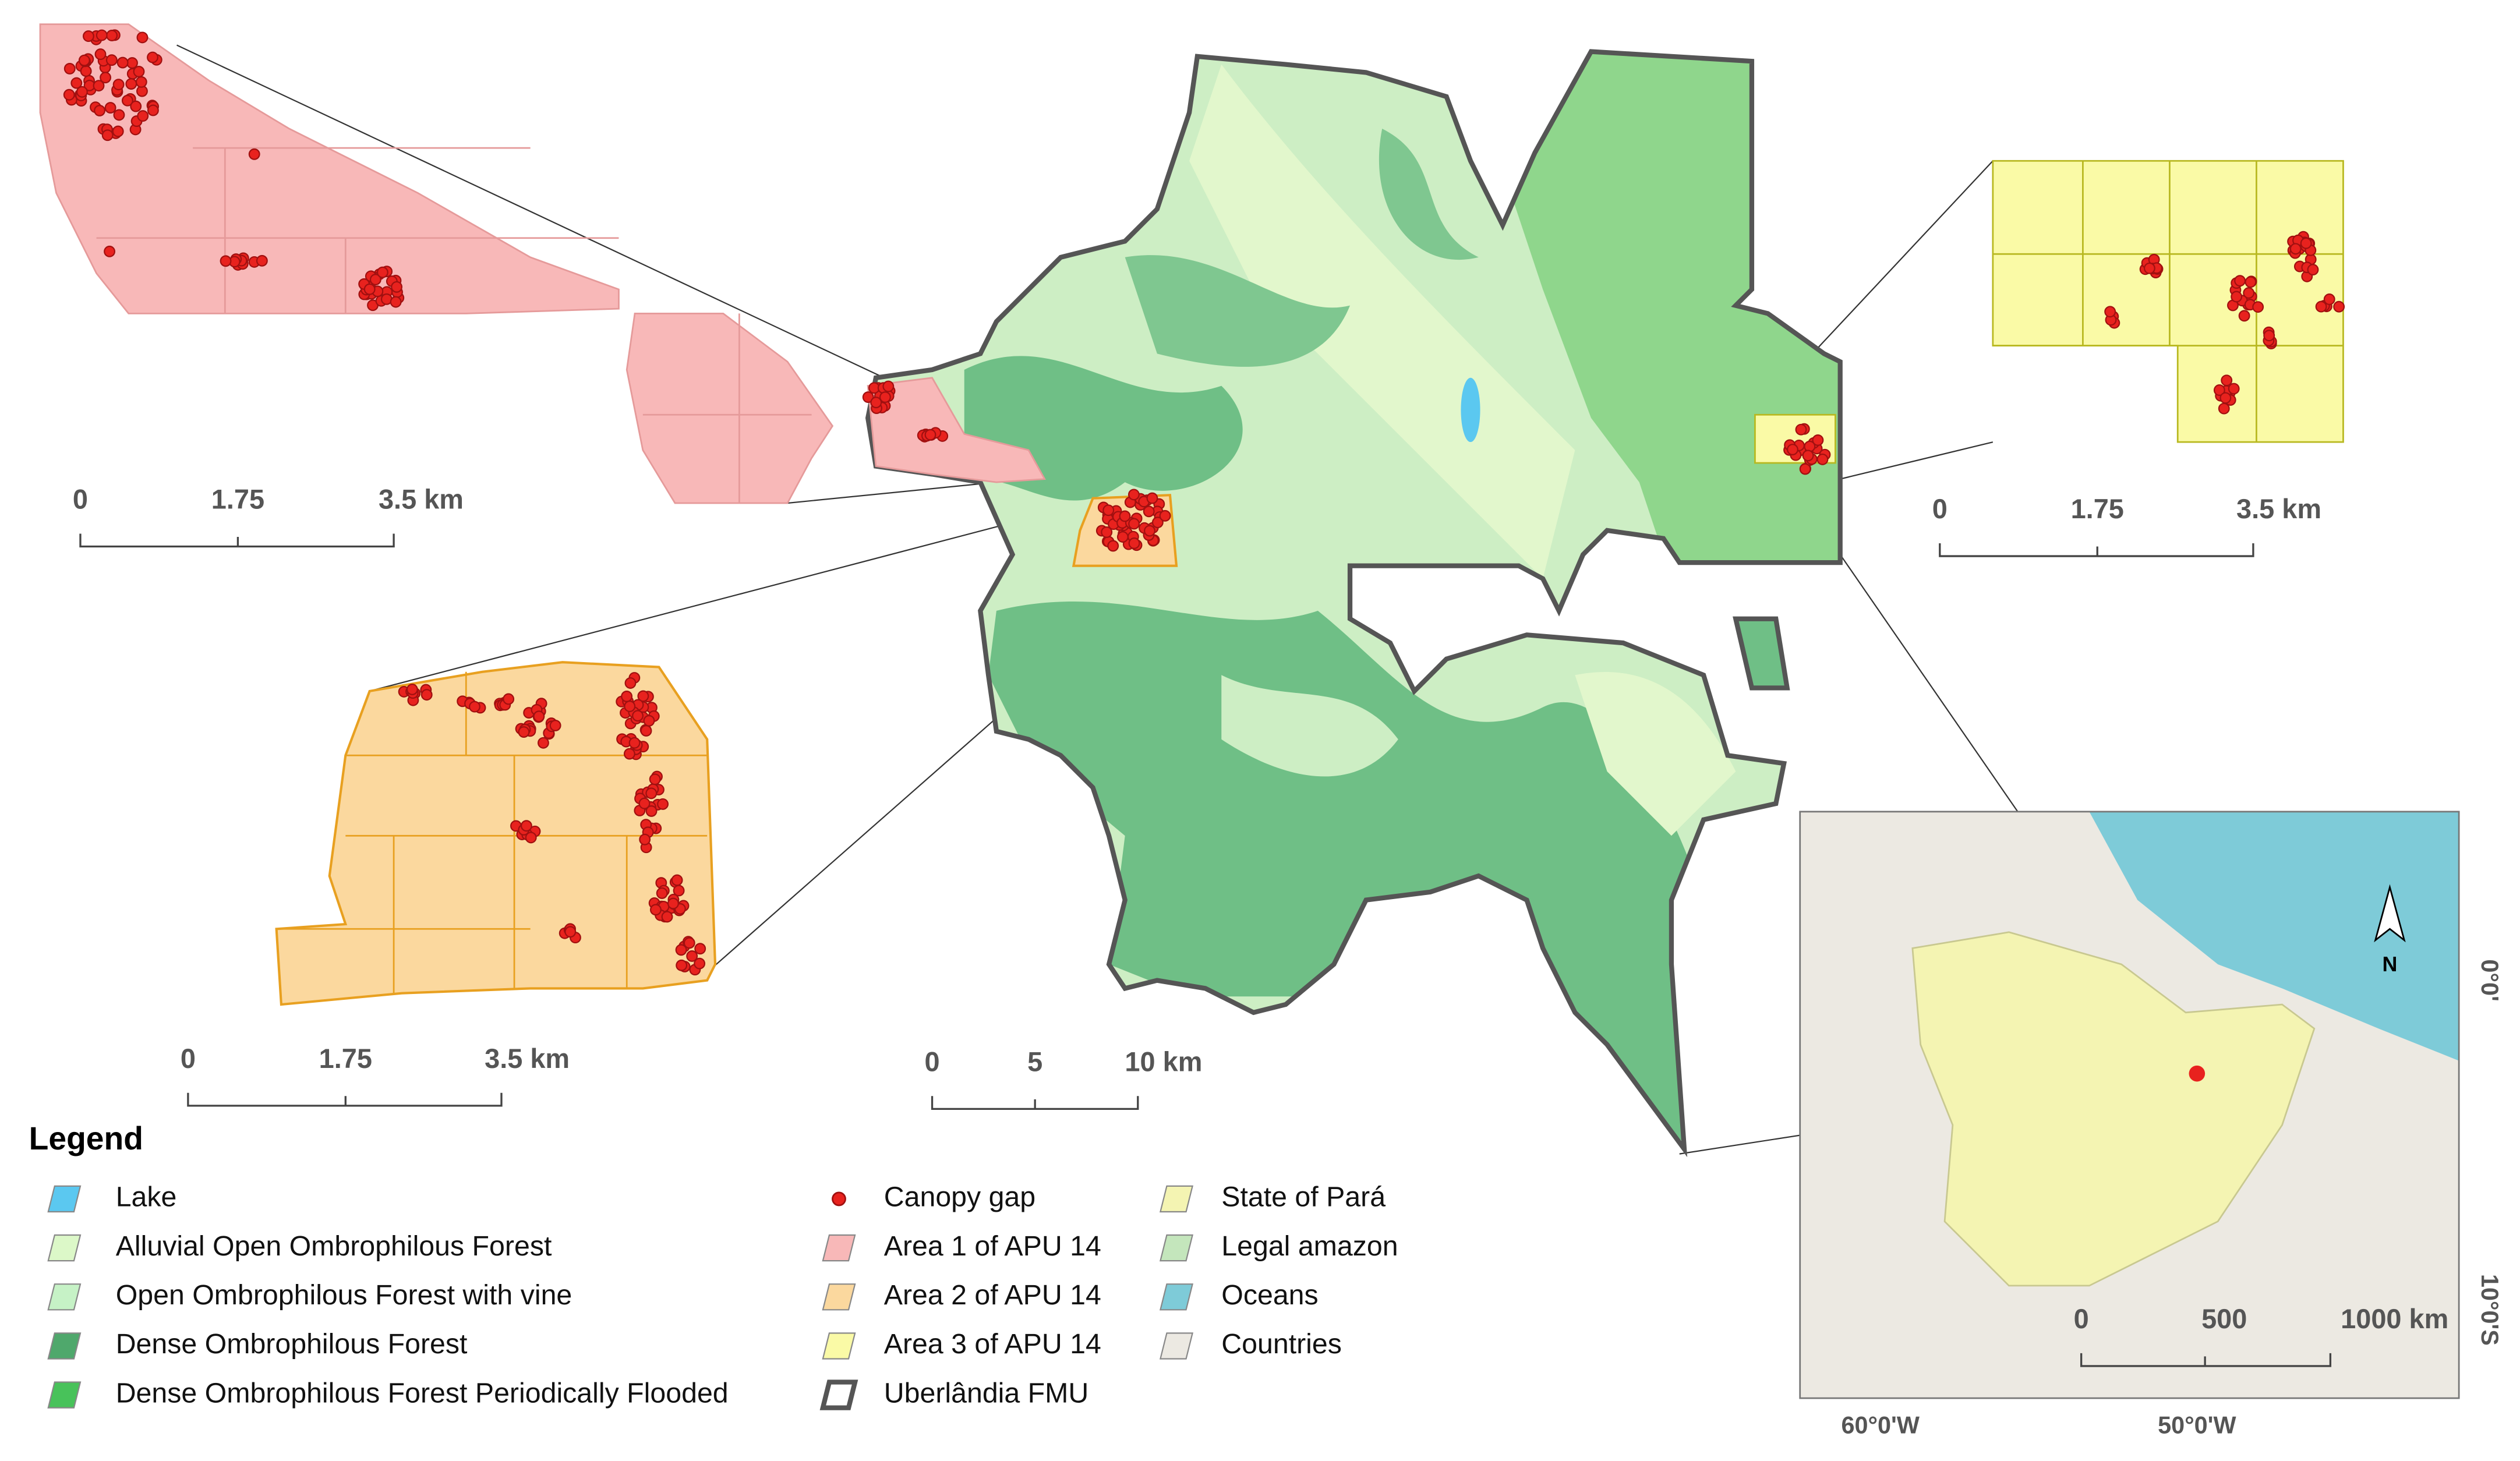 The height and width of the screenshot is (1461, 2520). What do you see at coordinates (2197, 1425) in the screenshot?
I see `longitude-label: 50°0'W` at bounding box center [2197, 1425].